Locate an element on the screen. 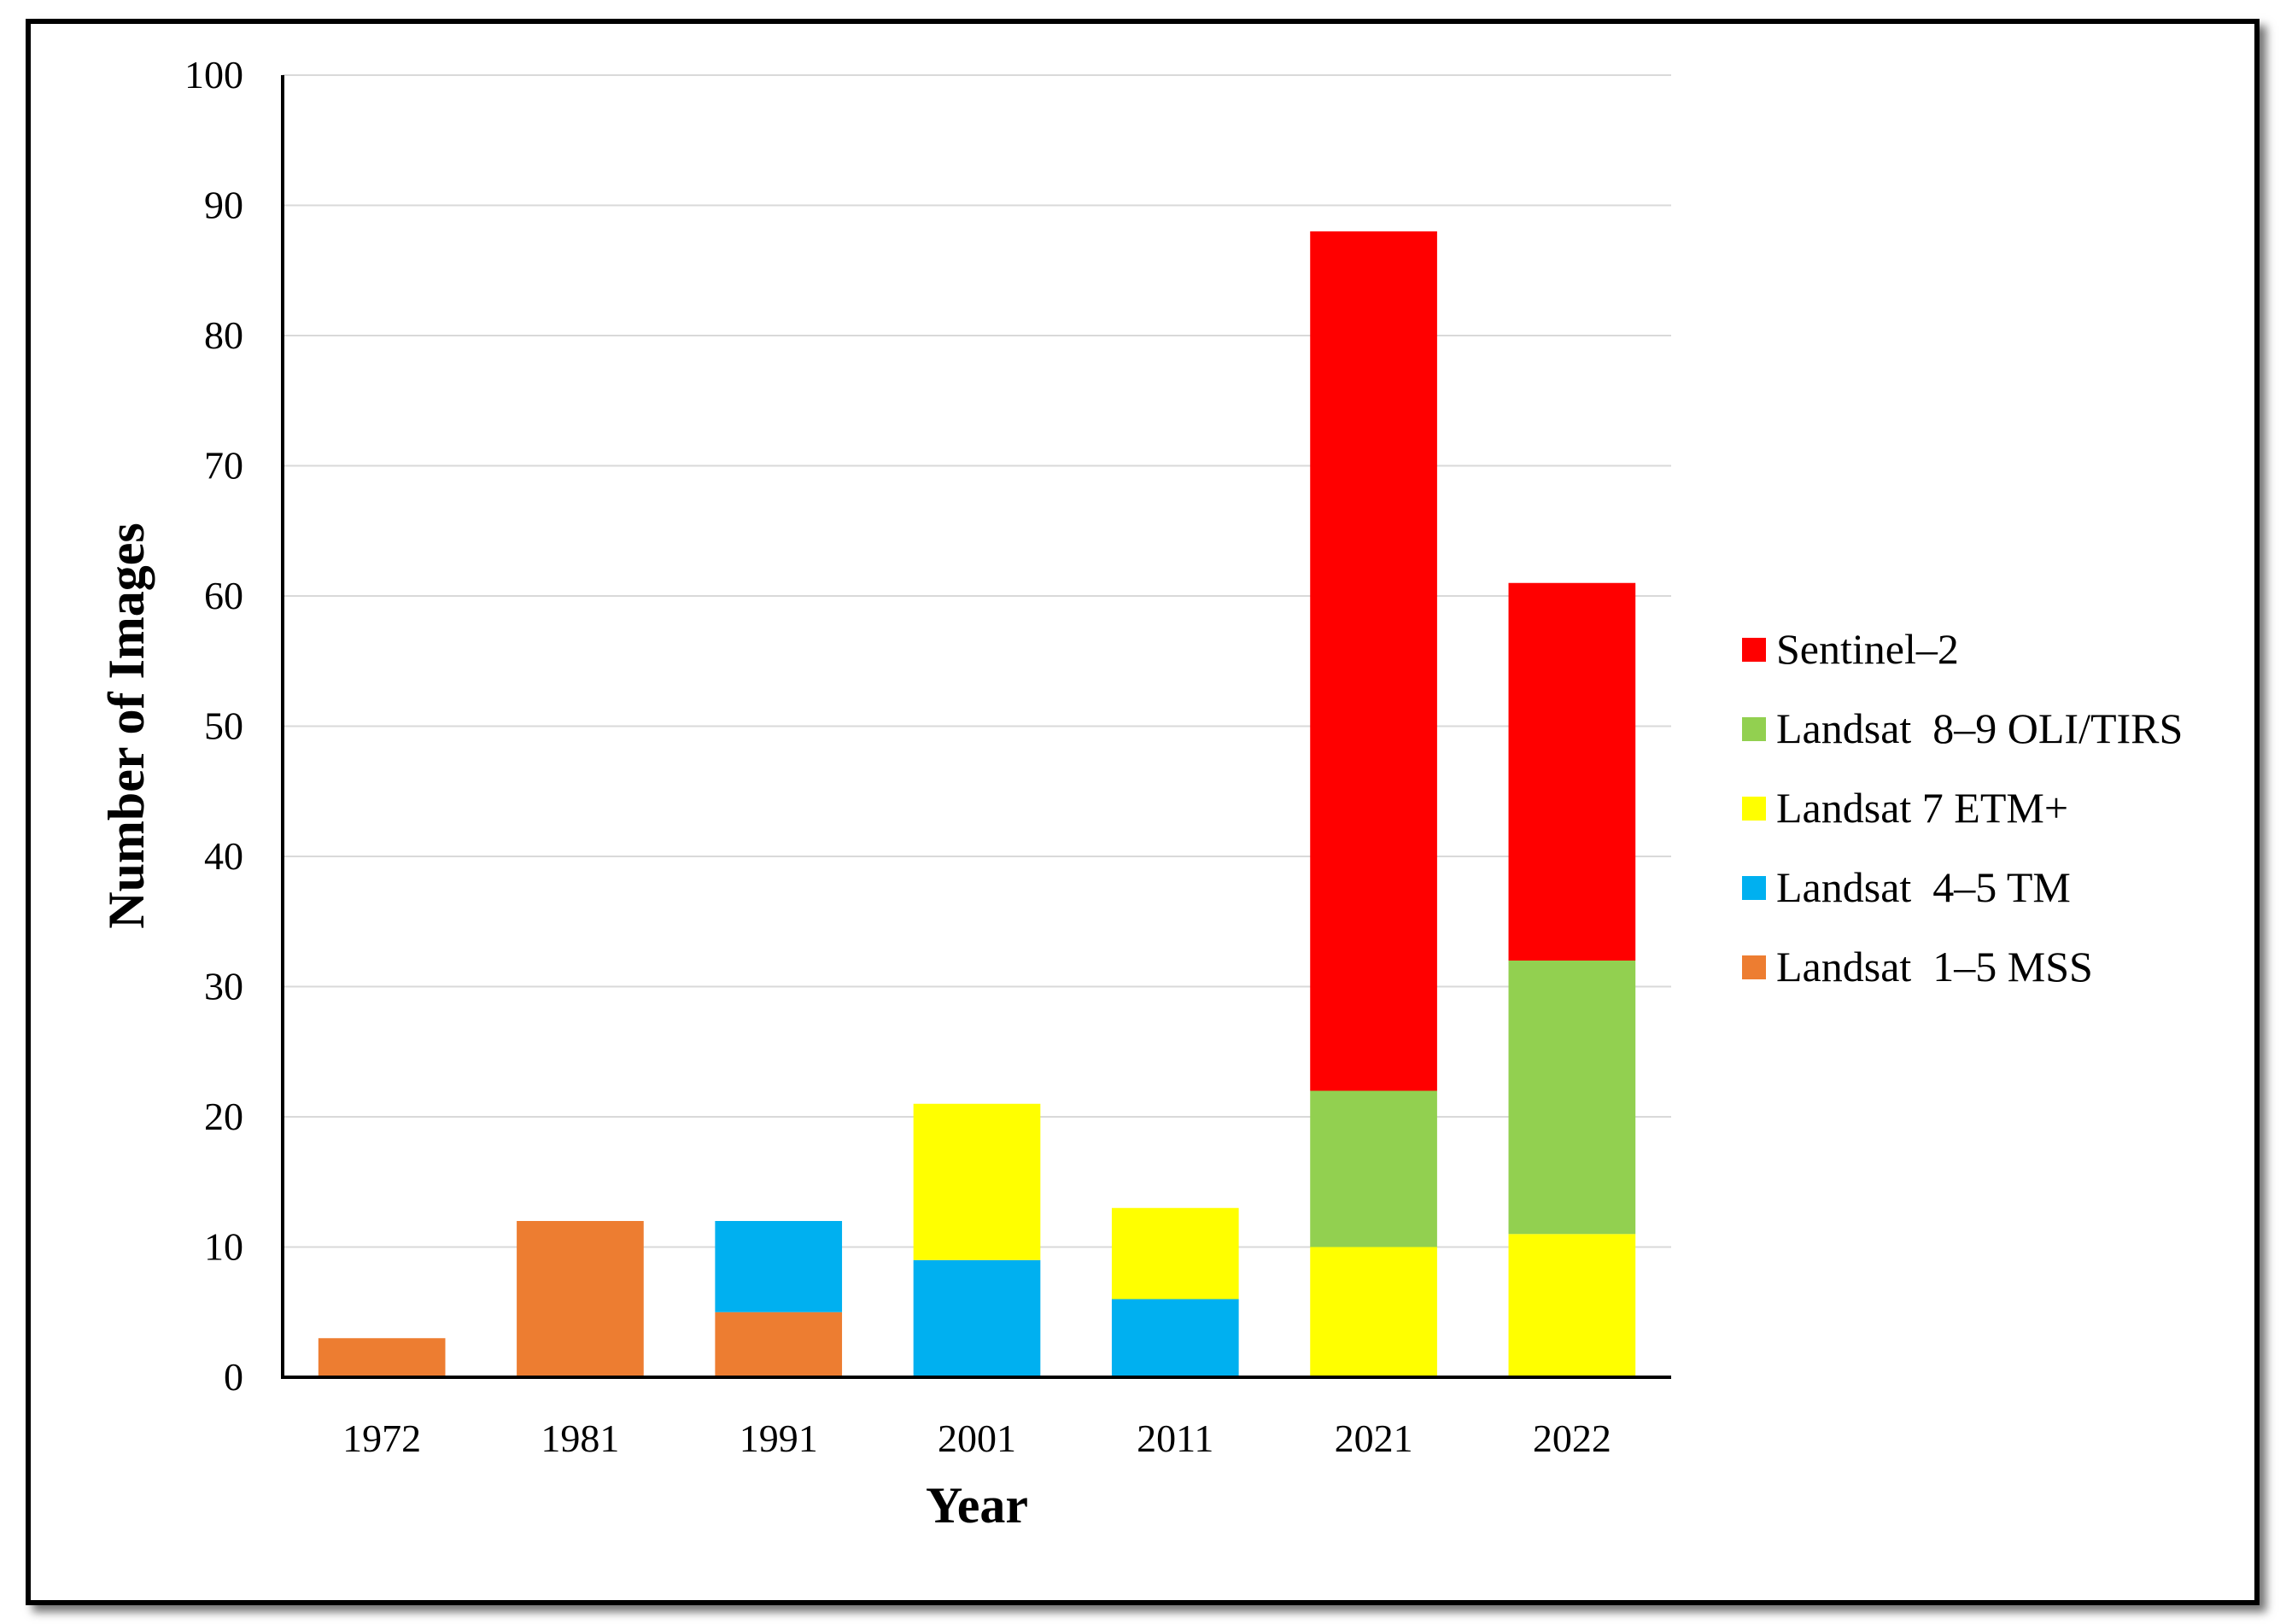  legend-label: Landsat 1–5 MSS is located at coordinates (1934, 966).